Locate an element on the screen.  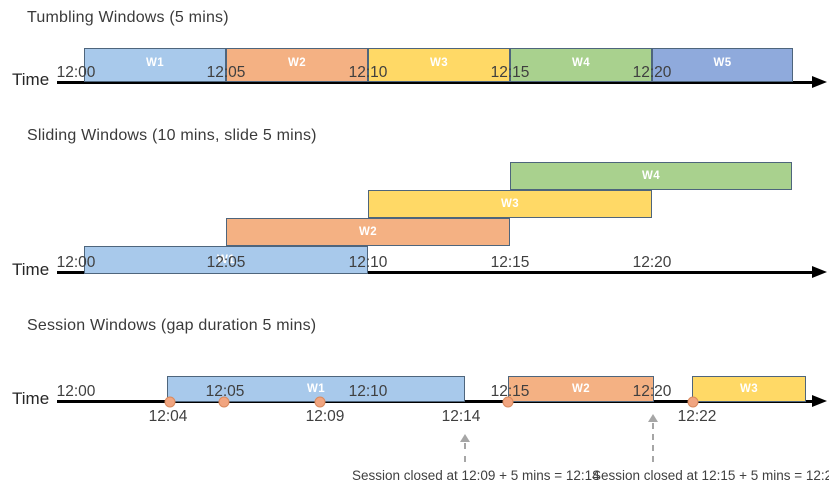
session-section-title: Session Windows (gap duration 5 mins) is located at coordinates (172, 325).